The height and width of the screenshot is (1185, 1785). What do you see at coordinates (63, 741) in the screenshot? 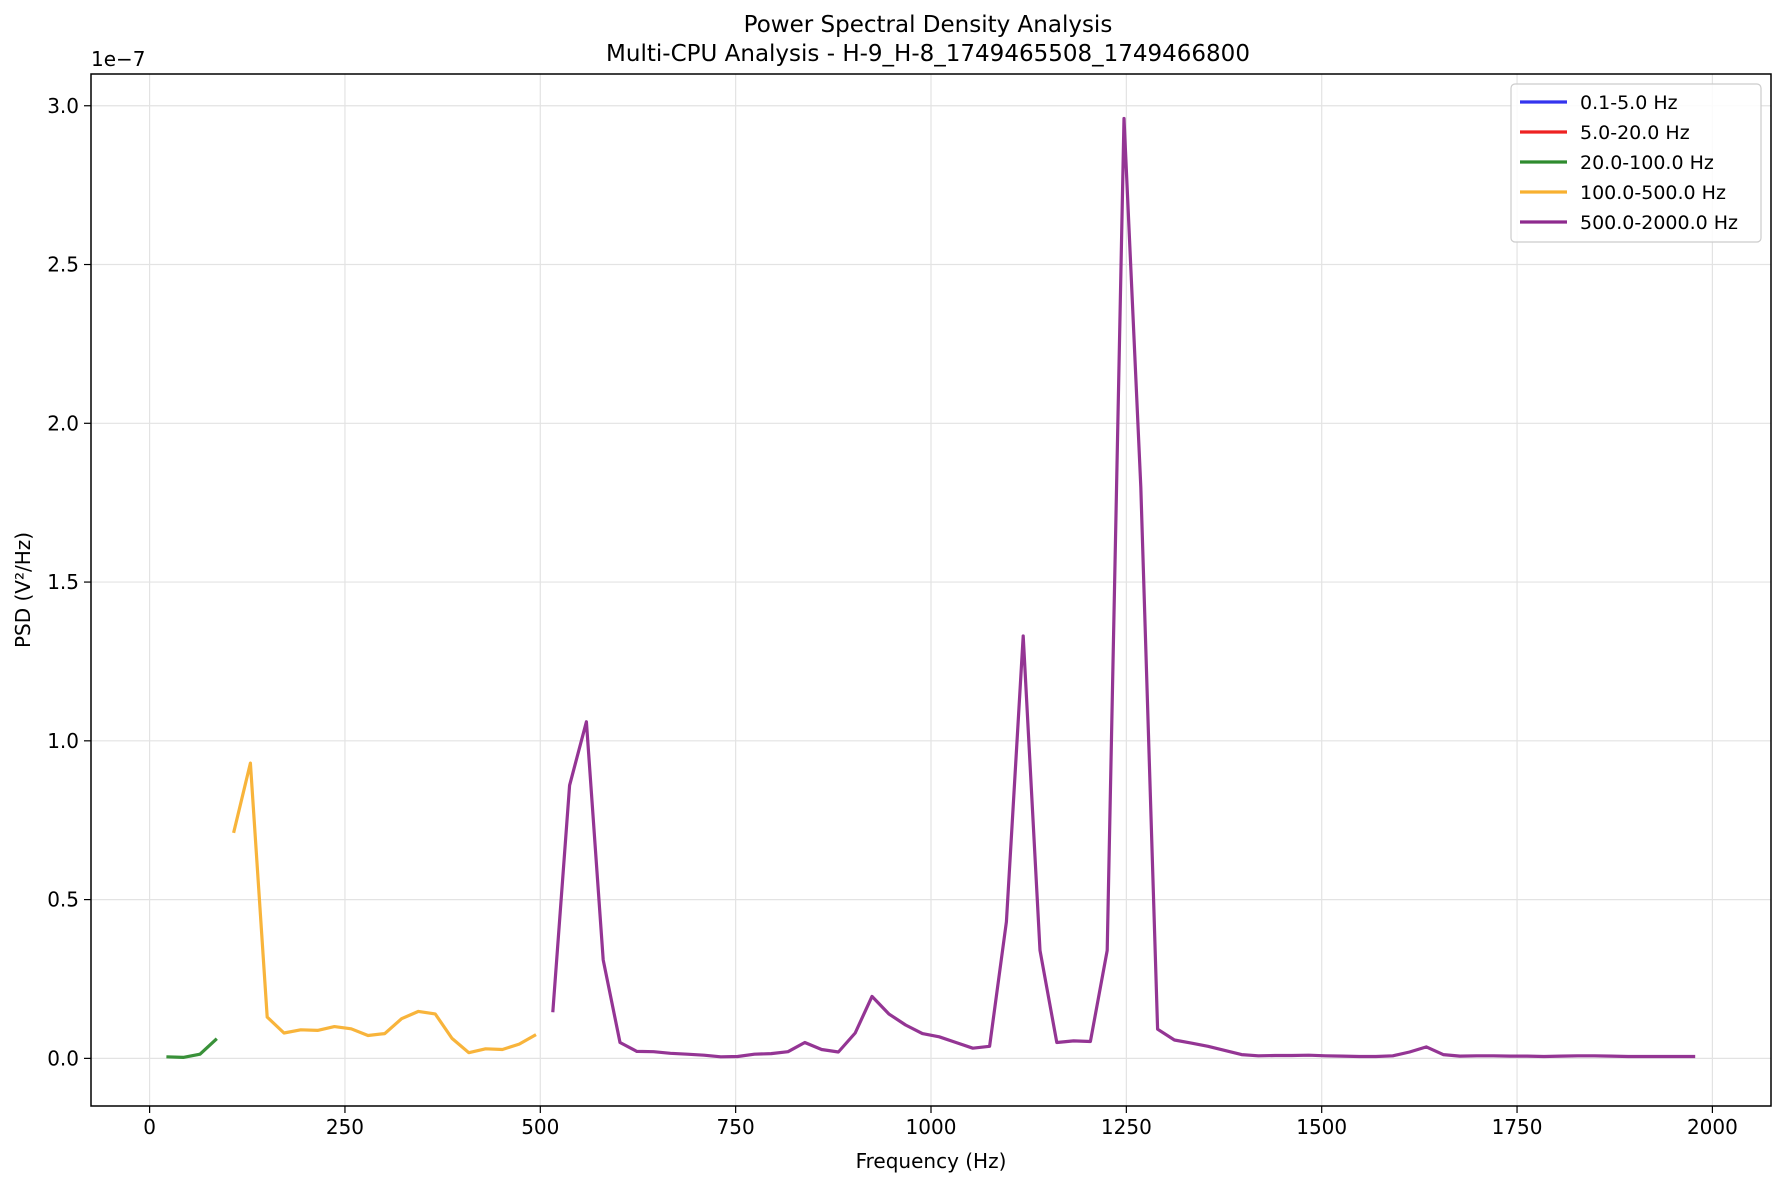
I see `y-tick-label: 1.0` at bounding box center [63, 741].